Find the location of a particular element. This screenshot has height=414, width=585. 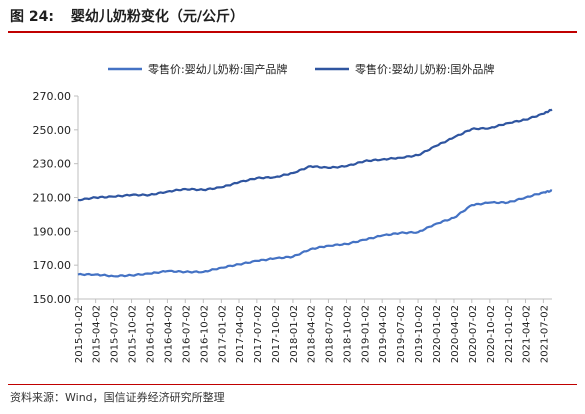

x-tick-label: 2020-04-02 is located at coordinates (455, 334).